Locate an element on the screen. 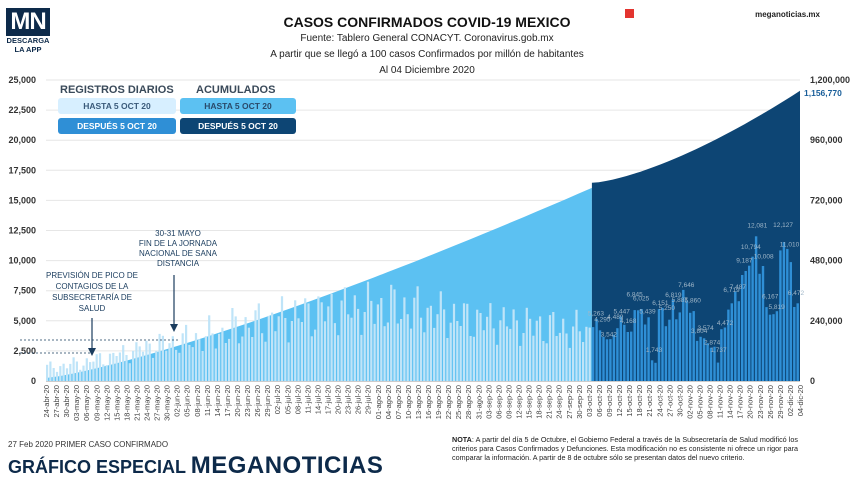  x-tick-label: 21-sep-20 is located at coordinates (549, 402).